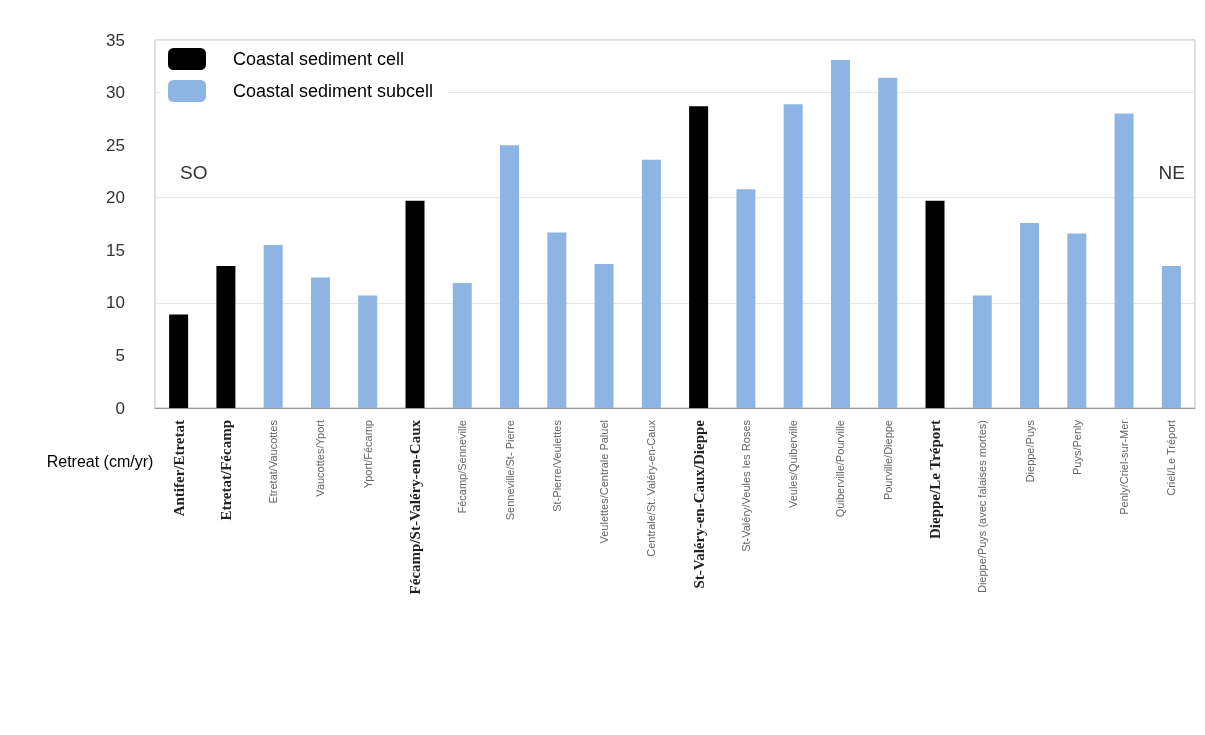 Image resolution: width=1205 pixels, height=735 pixels. What do you see at coordinates (333, 91) in the screenshot?
I see `legend-label: Coastal sediment subcell` at bounding box center [333, 91].